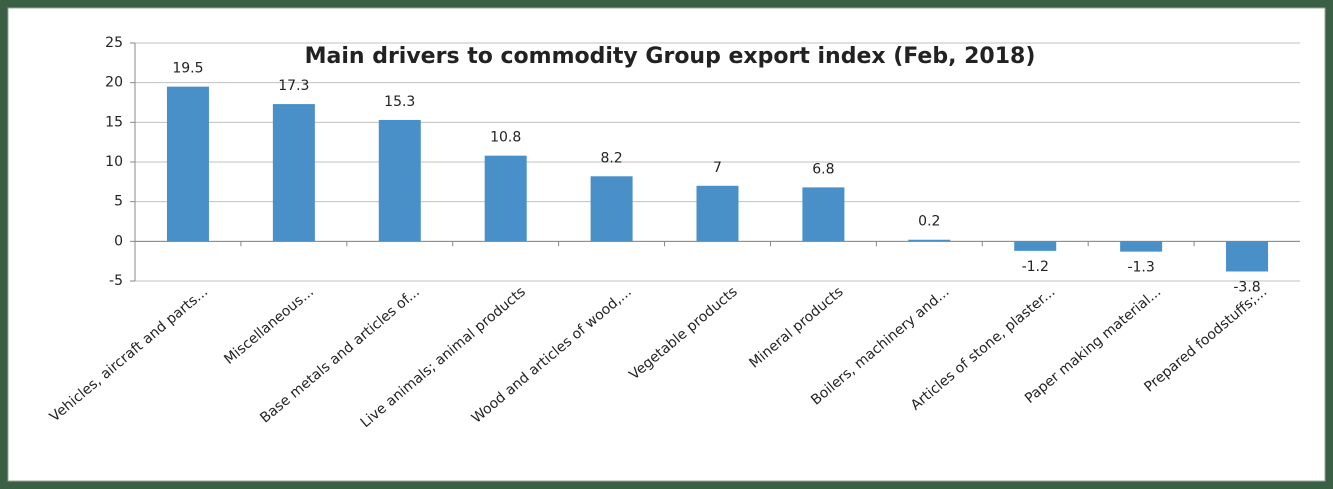  What do you see at coordinates (114, 122) in the screenshot?
I see `y-tick-label: 15` at bounding box center [114, 122].